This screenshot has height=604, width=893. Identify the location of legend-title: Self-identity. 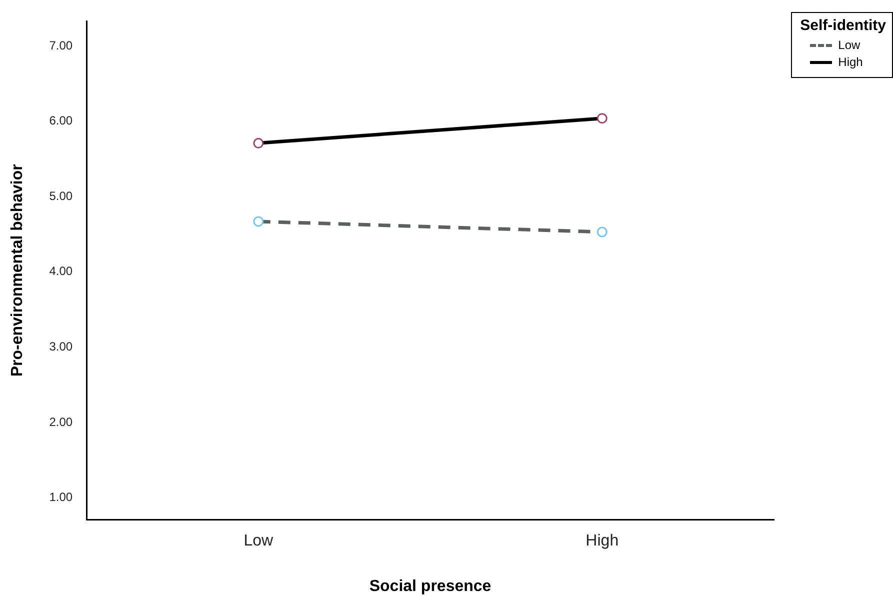
(843, 25).